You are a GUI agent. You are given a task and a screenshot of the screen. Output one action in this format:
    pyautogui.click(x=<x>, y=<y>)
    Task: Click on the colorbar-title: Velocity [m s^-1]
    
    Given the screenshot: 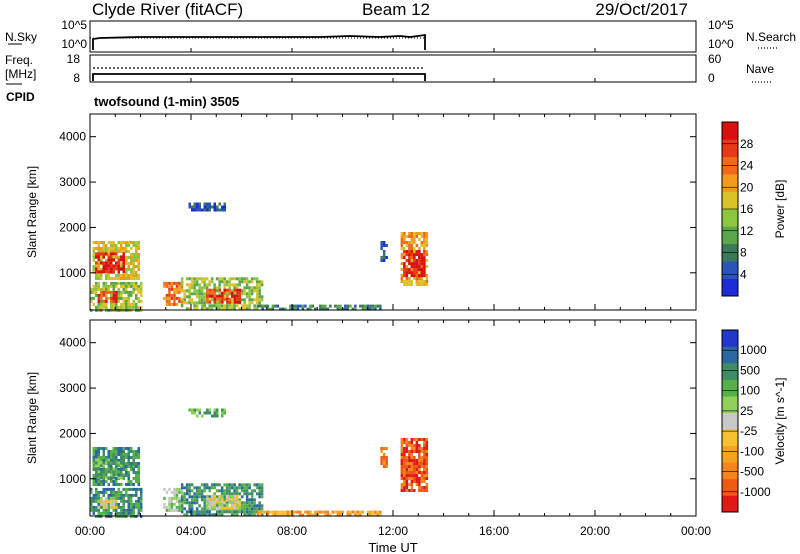 What is the action you would take?
    pyautogui.click(x=780, y=421)
    